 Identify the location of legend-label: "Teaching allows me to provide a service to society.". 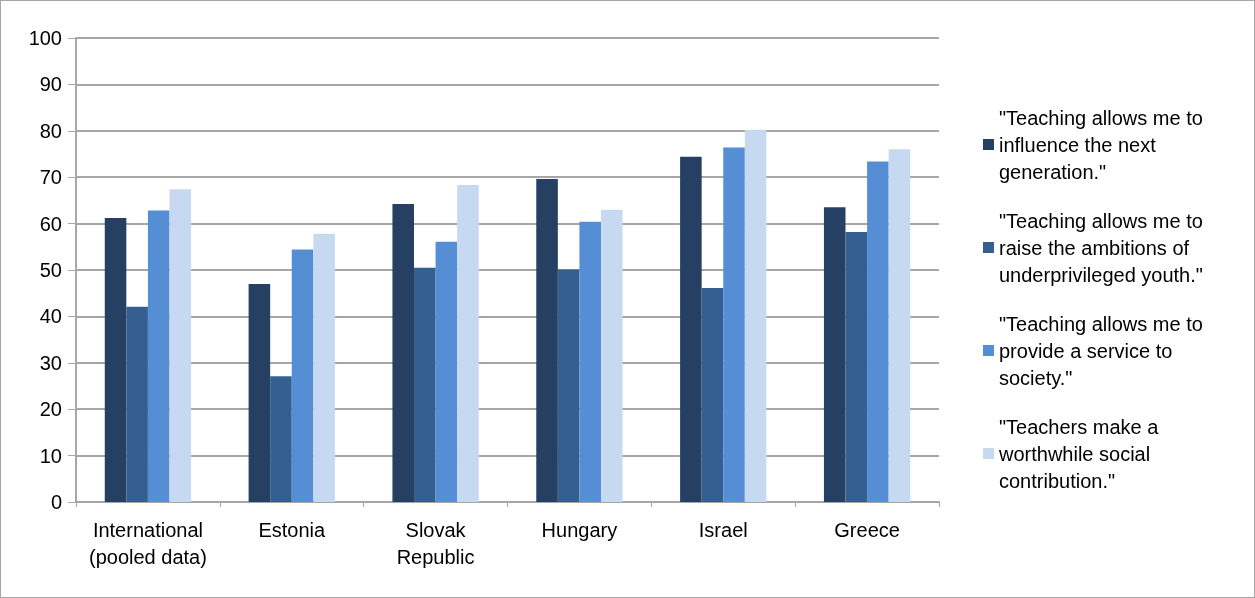
(1104, 350).